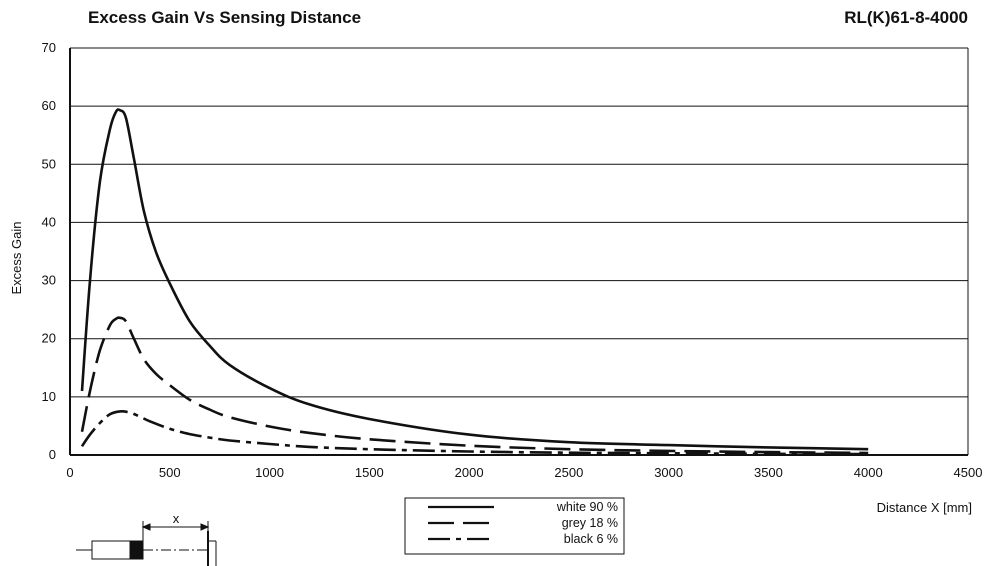 The height and width of the screenshot is (566, 990). I want to click on x-tick-label: 1000, so click(269, 472).